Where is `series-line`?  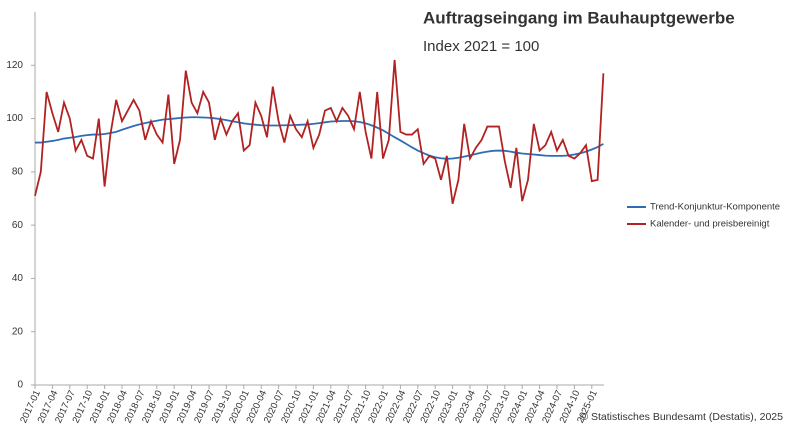 series-line is located at coordinates (319, 138).